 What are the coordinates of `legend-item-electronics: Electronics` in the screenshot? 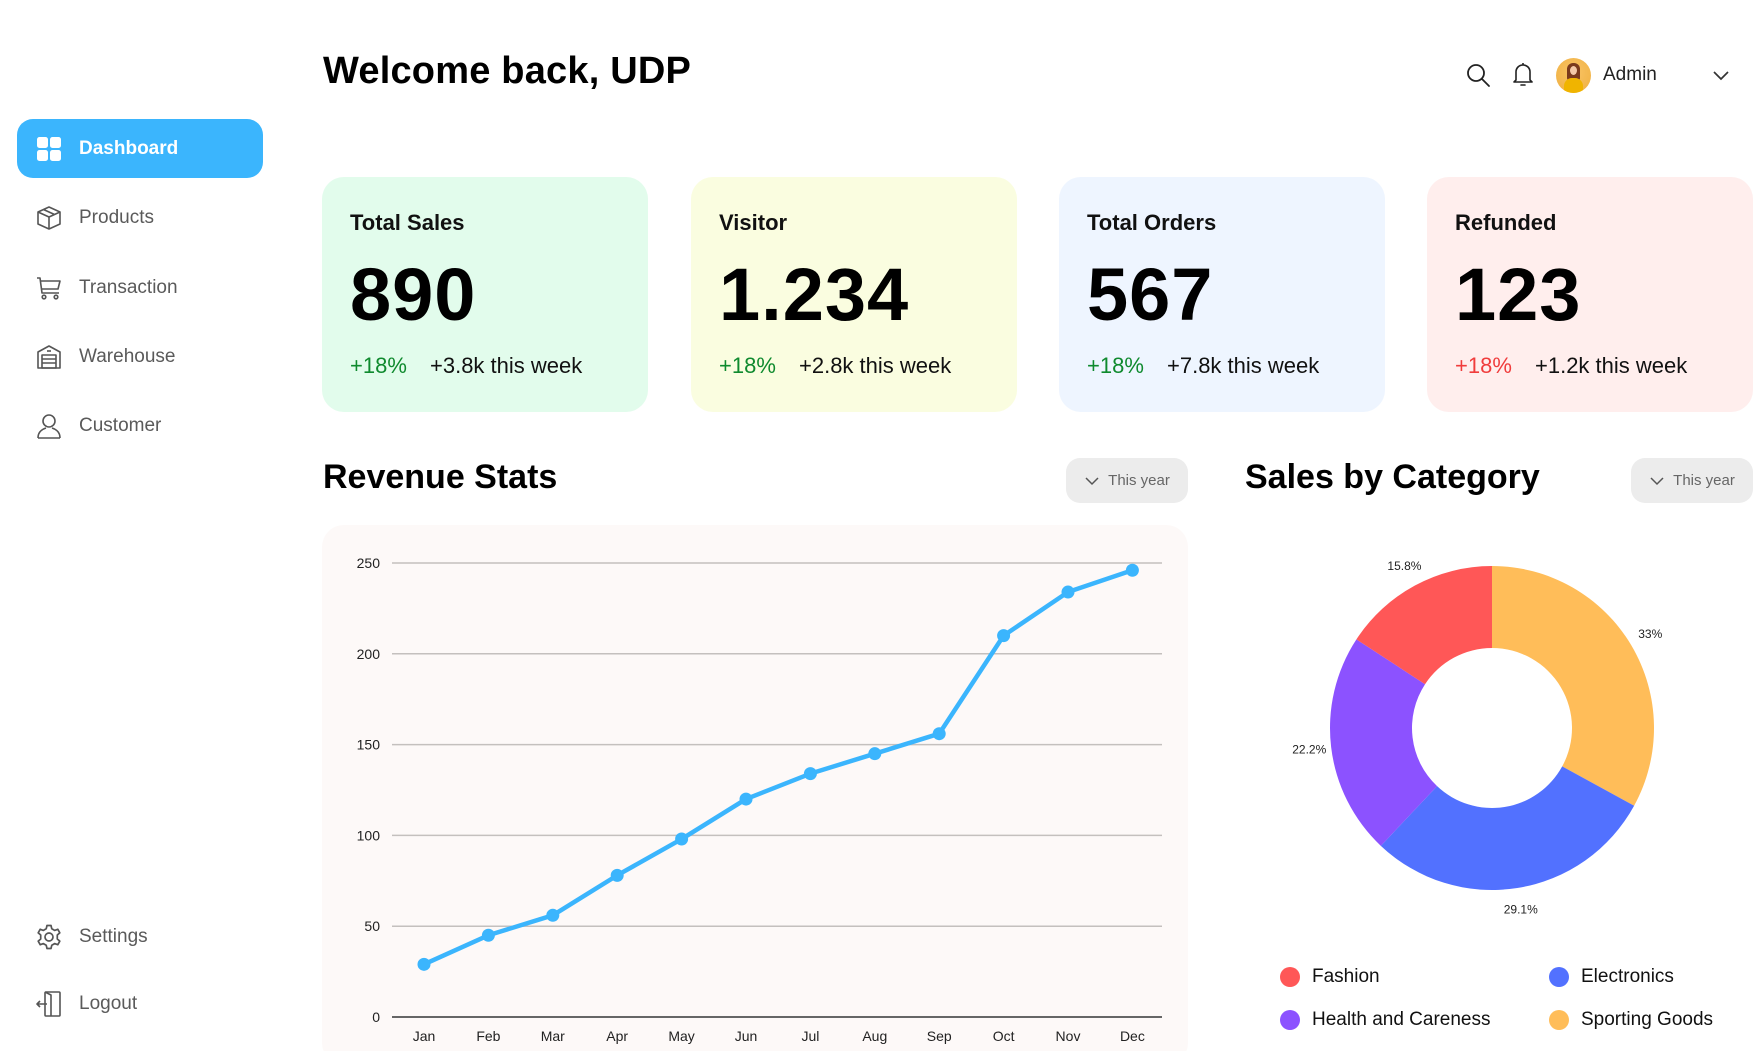 It's located at (1611, 977).